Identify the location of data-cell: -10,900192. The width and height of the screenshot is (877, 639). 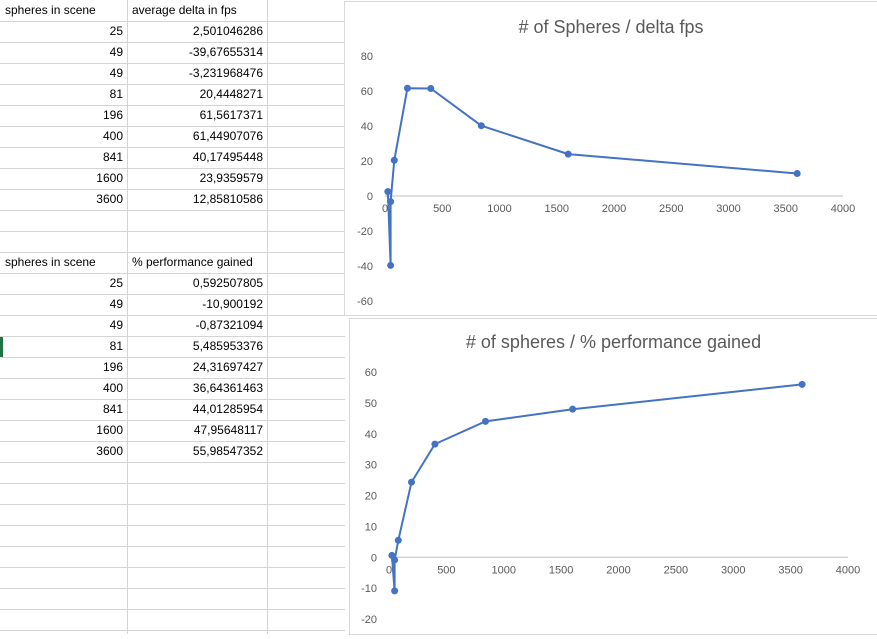
(232, 304).